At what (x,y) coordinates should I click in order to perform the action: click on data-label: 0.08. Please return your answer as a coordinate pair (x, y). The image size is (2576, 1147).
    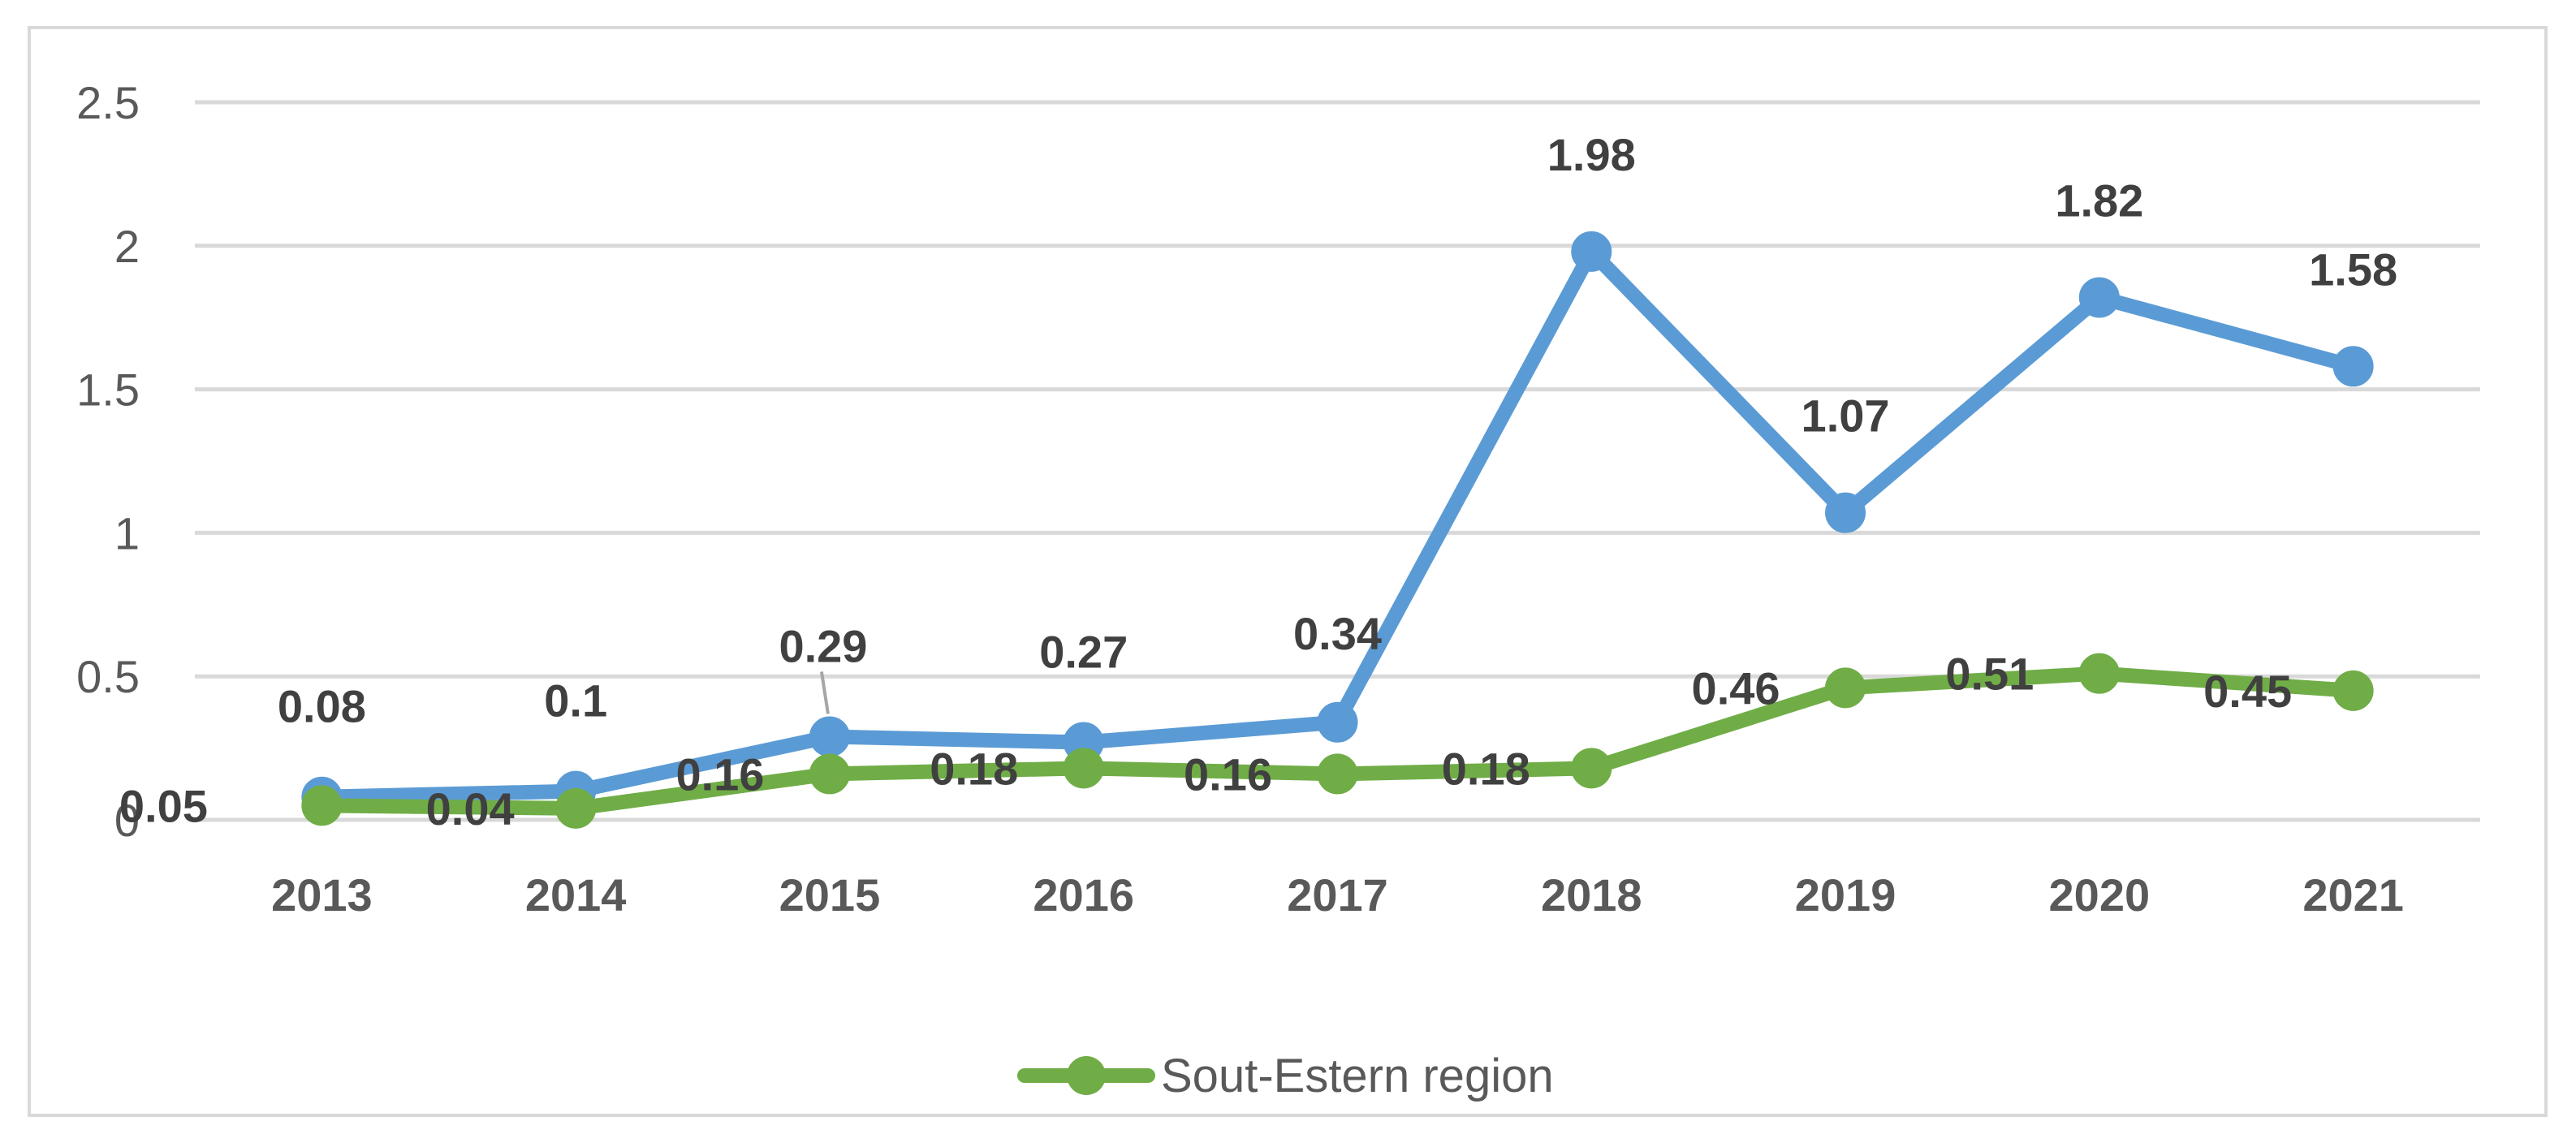
    Looking at the image, I should click on (322, 706).